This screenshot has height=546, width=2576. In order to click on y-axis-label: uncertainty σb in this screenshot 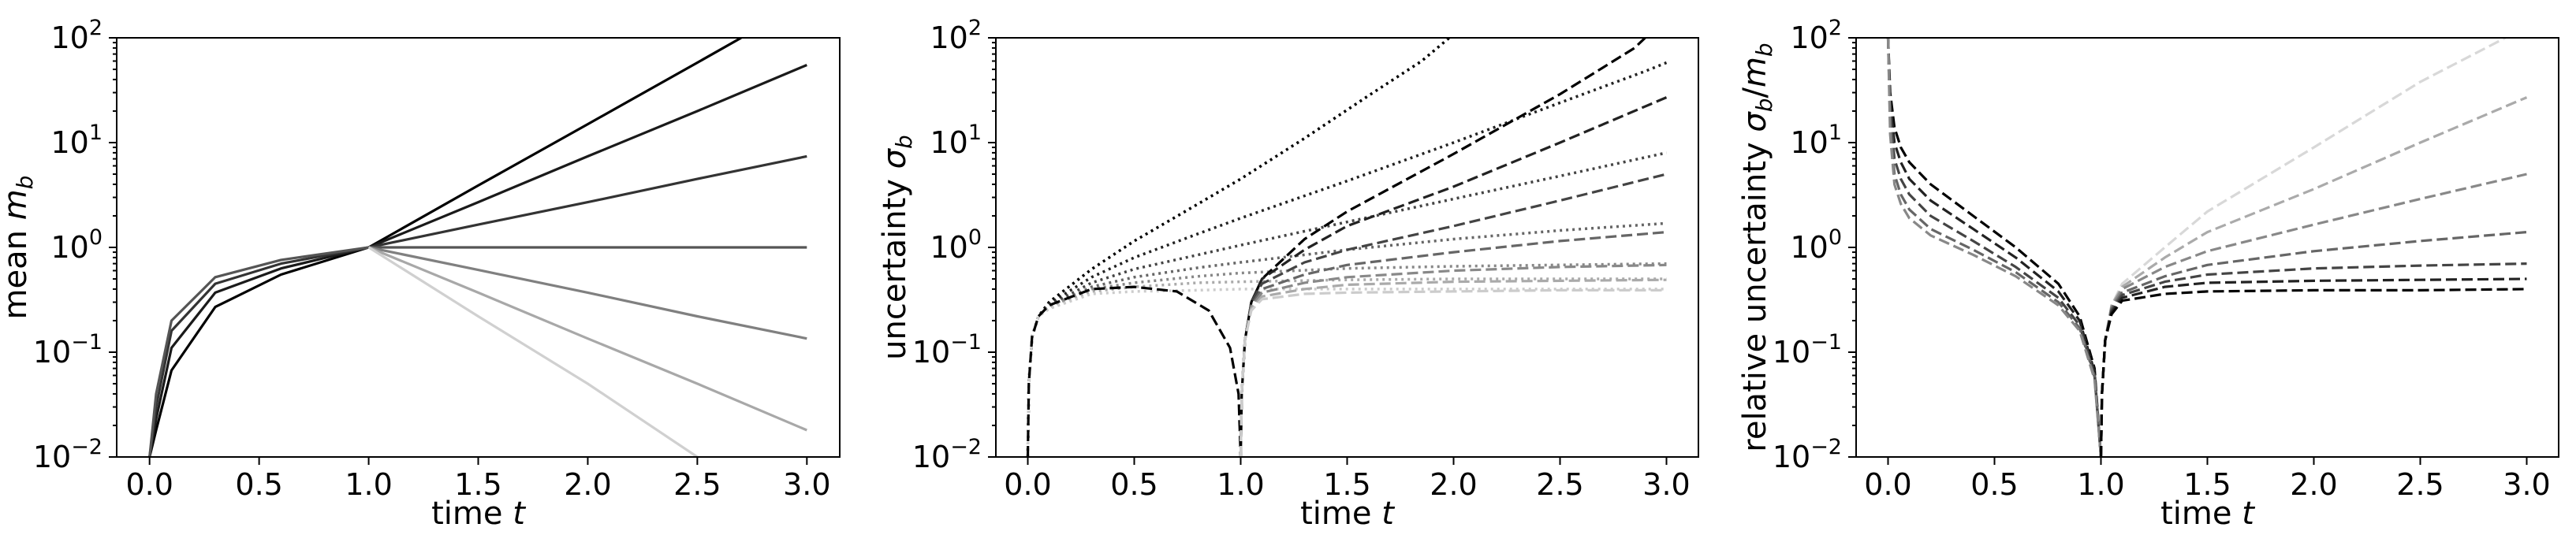, I will do `click(897, 247)`.